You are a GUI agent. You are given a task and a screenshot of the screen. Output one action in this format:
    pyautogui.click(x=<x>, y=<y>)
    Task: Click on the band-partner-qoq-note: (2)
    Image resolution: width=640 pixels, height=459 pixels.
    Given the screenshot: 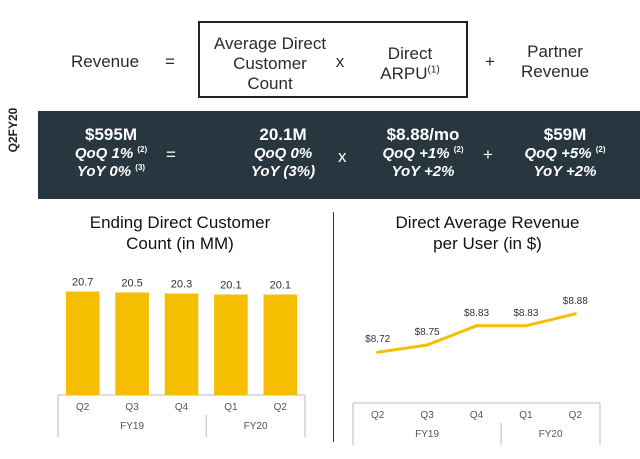 What is the action you would take?
    pyautogui.click(x=600, y=149)
    